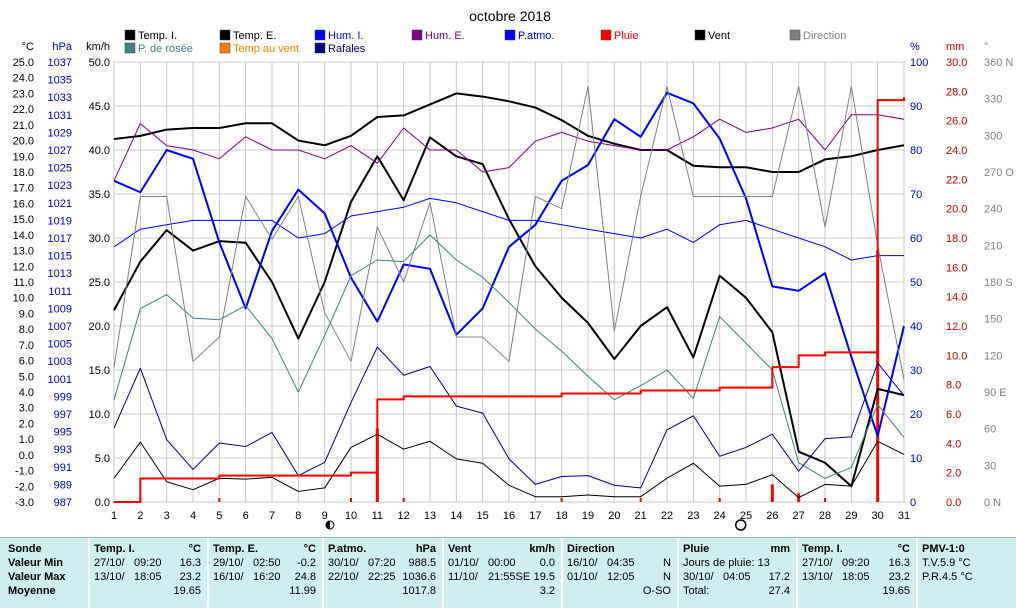 This screenshot has height=608, width=1016. I want to click on direction-axis-tick: 0 N, so click(992, 503).